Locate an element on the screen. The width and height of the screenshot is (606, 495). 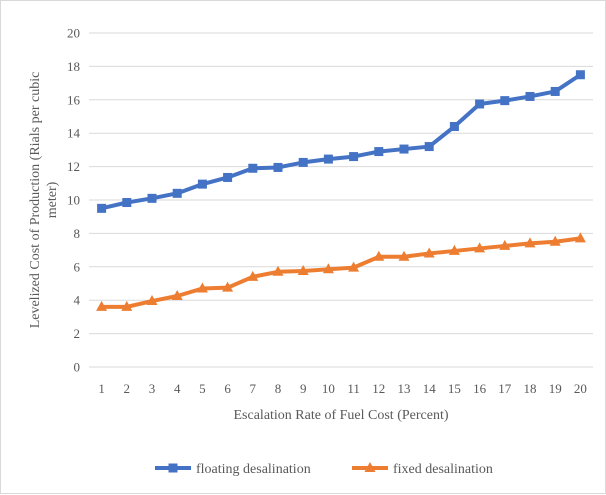
x-tick-label: 16 is located at coordinates (480, 388).